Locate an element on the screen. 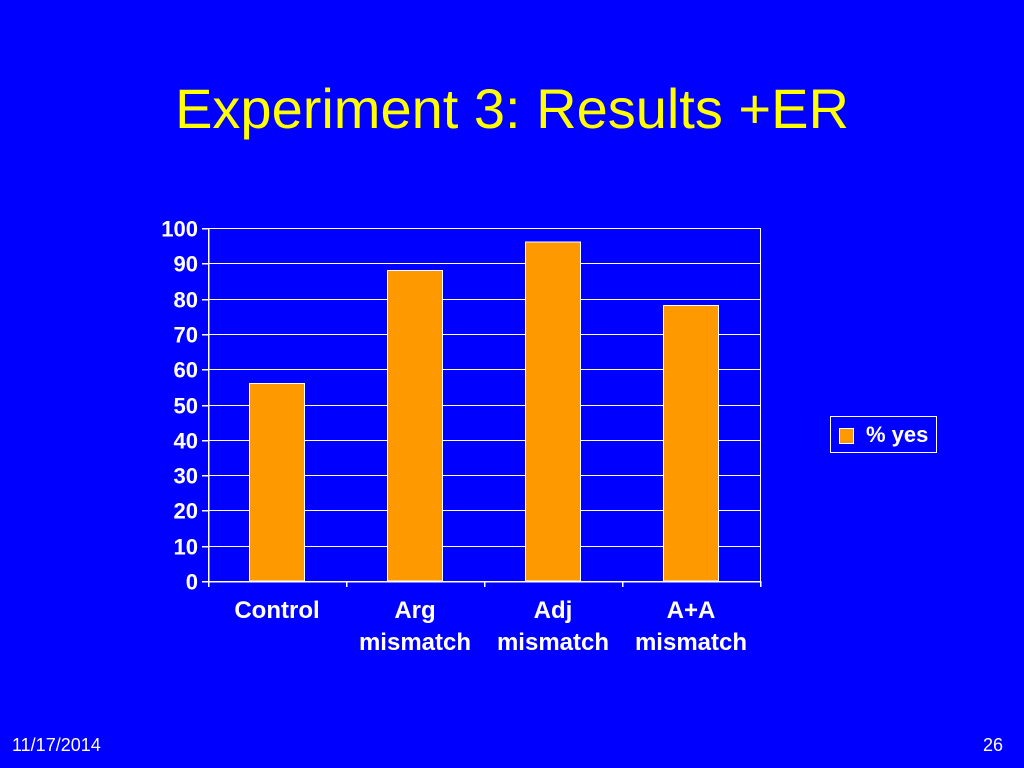  legend-swatch is located at coordinates (846, 436).